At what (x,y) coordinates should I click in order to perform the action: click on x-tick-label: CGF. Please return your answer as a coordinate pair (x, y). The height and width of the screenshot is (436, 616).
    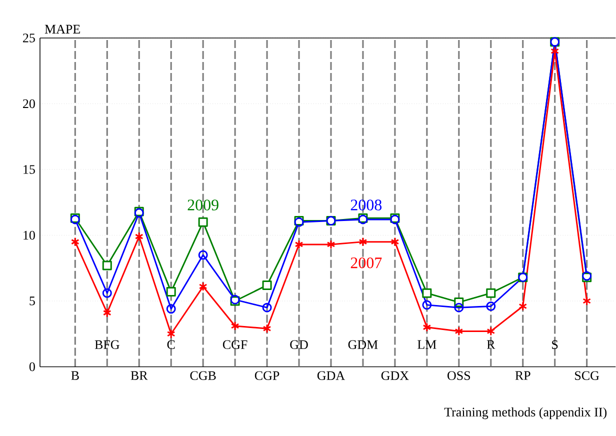
    Looking at the image, I should click on (235, 345).